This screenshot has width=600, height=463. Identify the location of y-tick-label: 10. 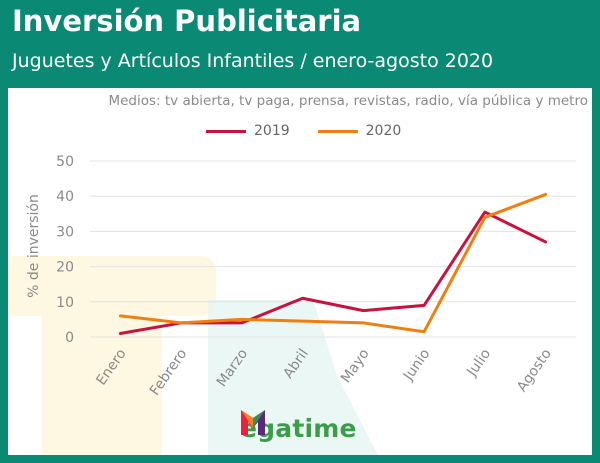
(65, 303).